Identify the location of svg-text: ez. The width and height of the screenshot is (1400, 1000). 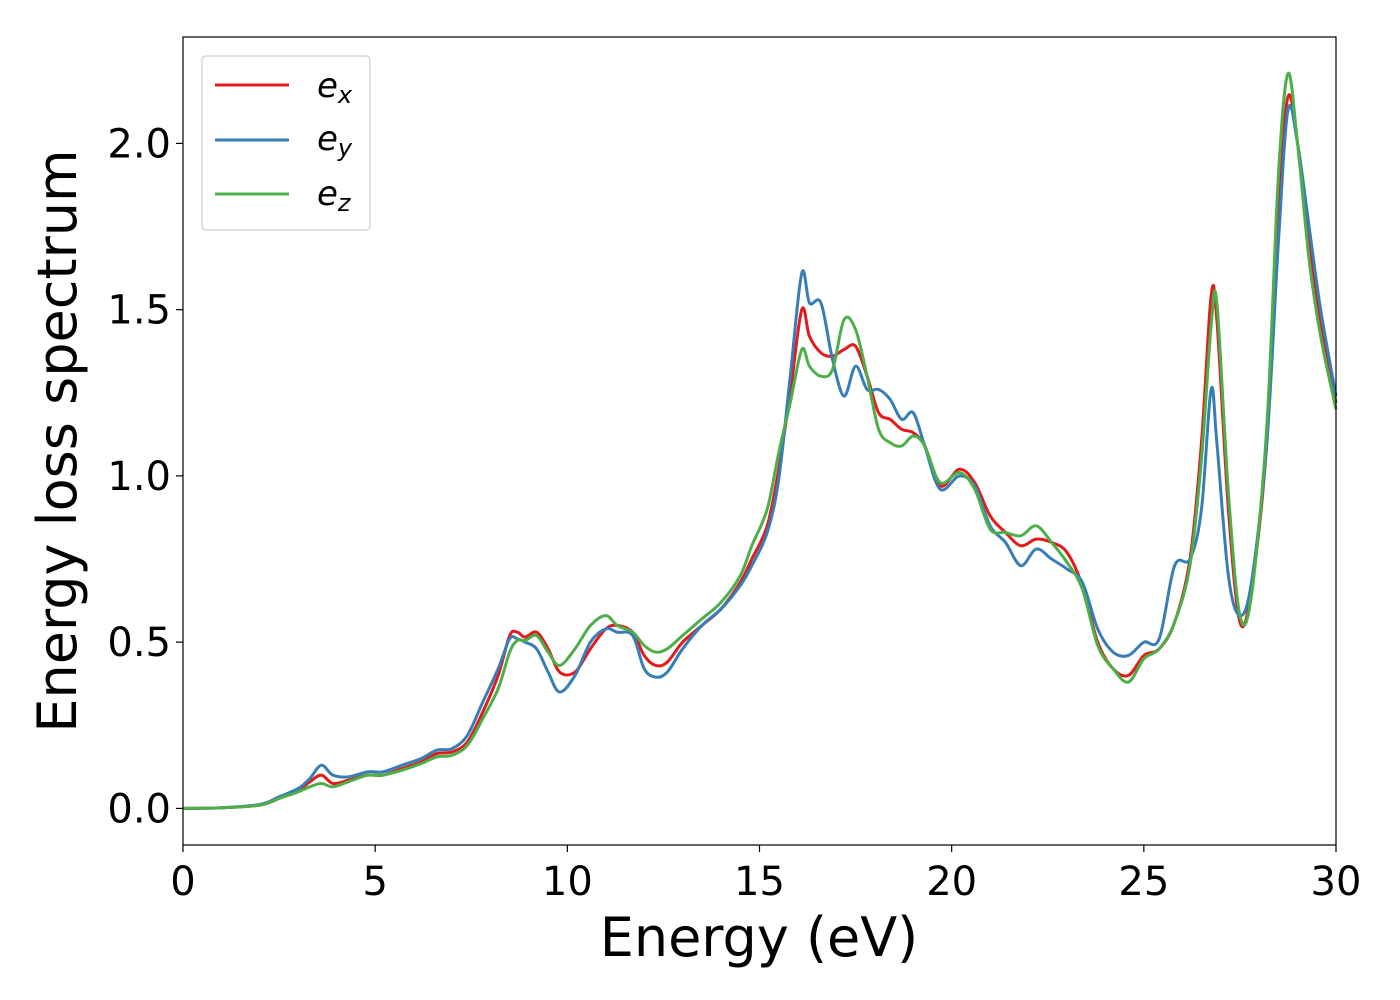
(334, 195).